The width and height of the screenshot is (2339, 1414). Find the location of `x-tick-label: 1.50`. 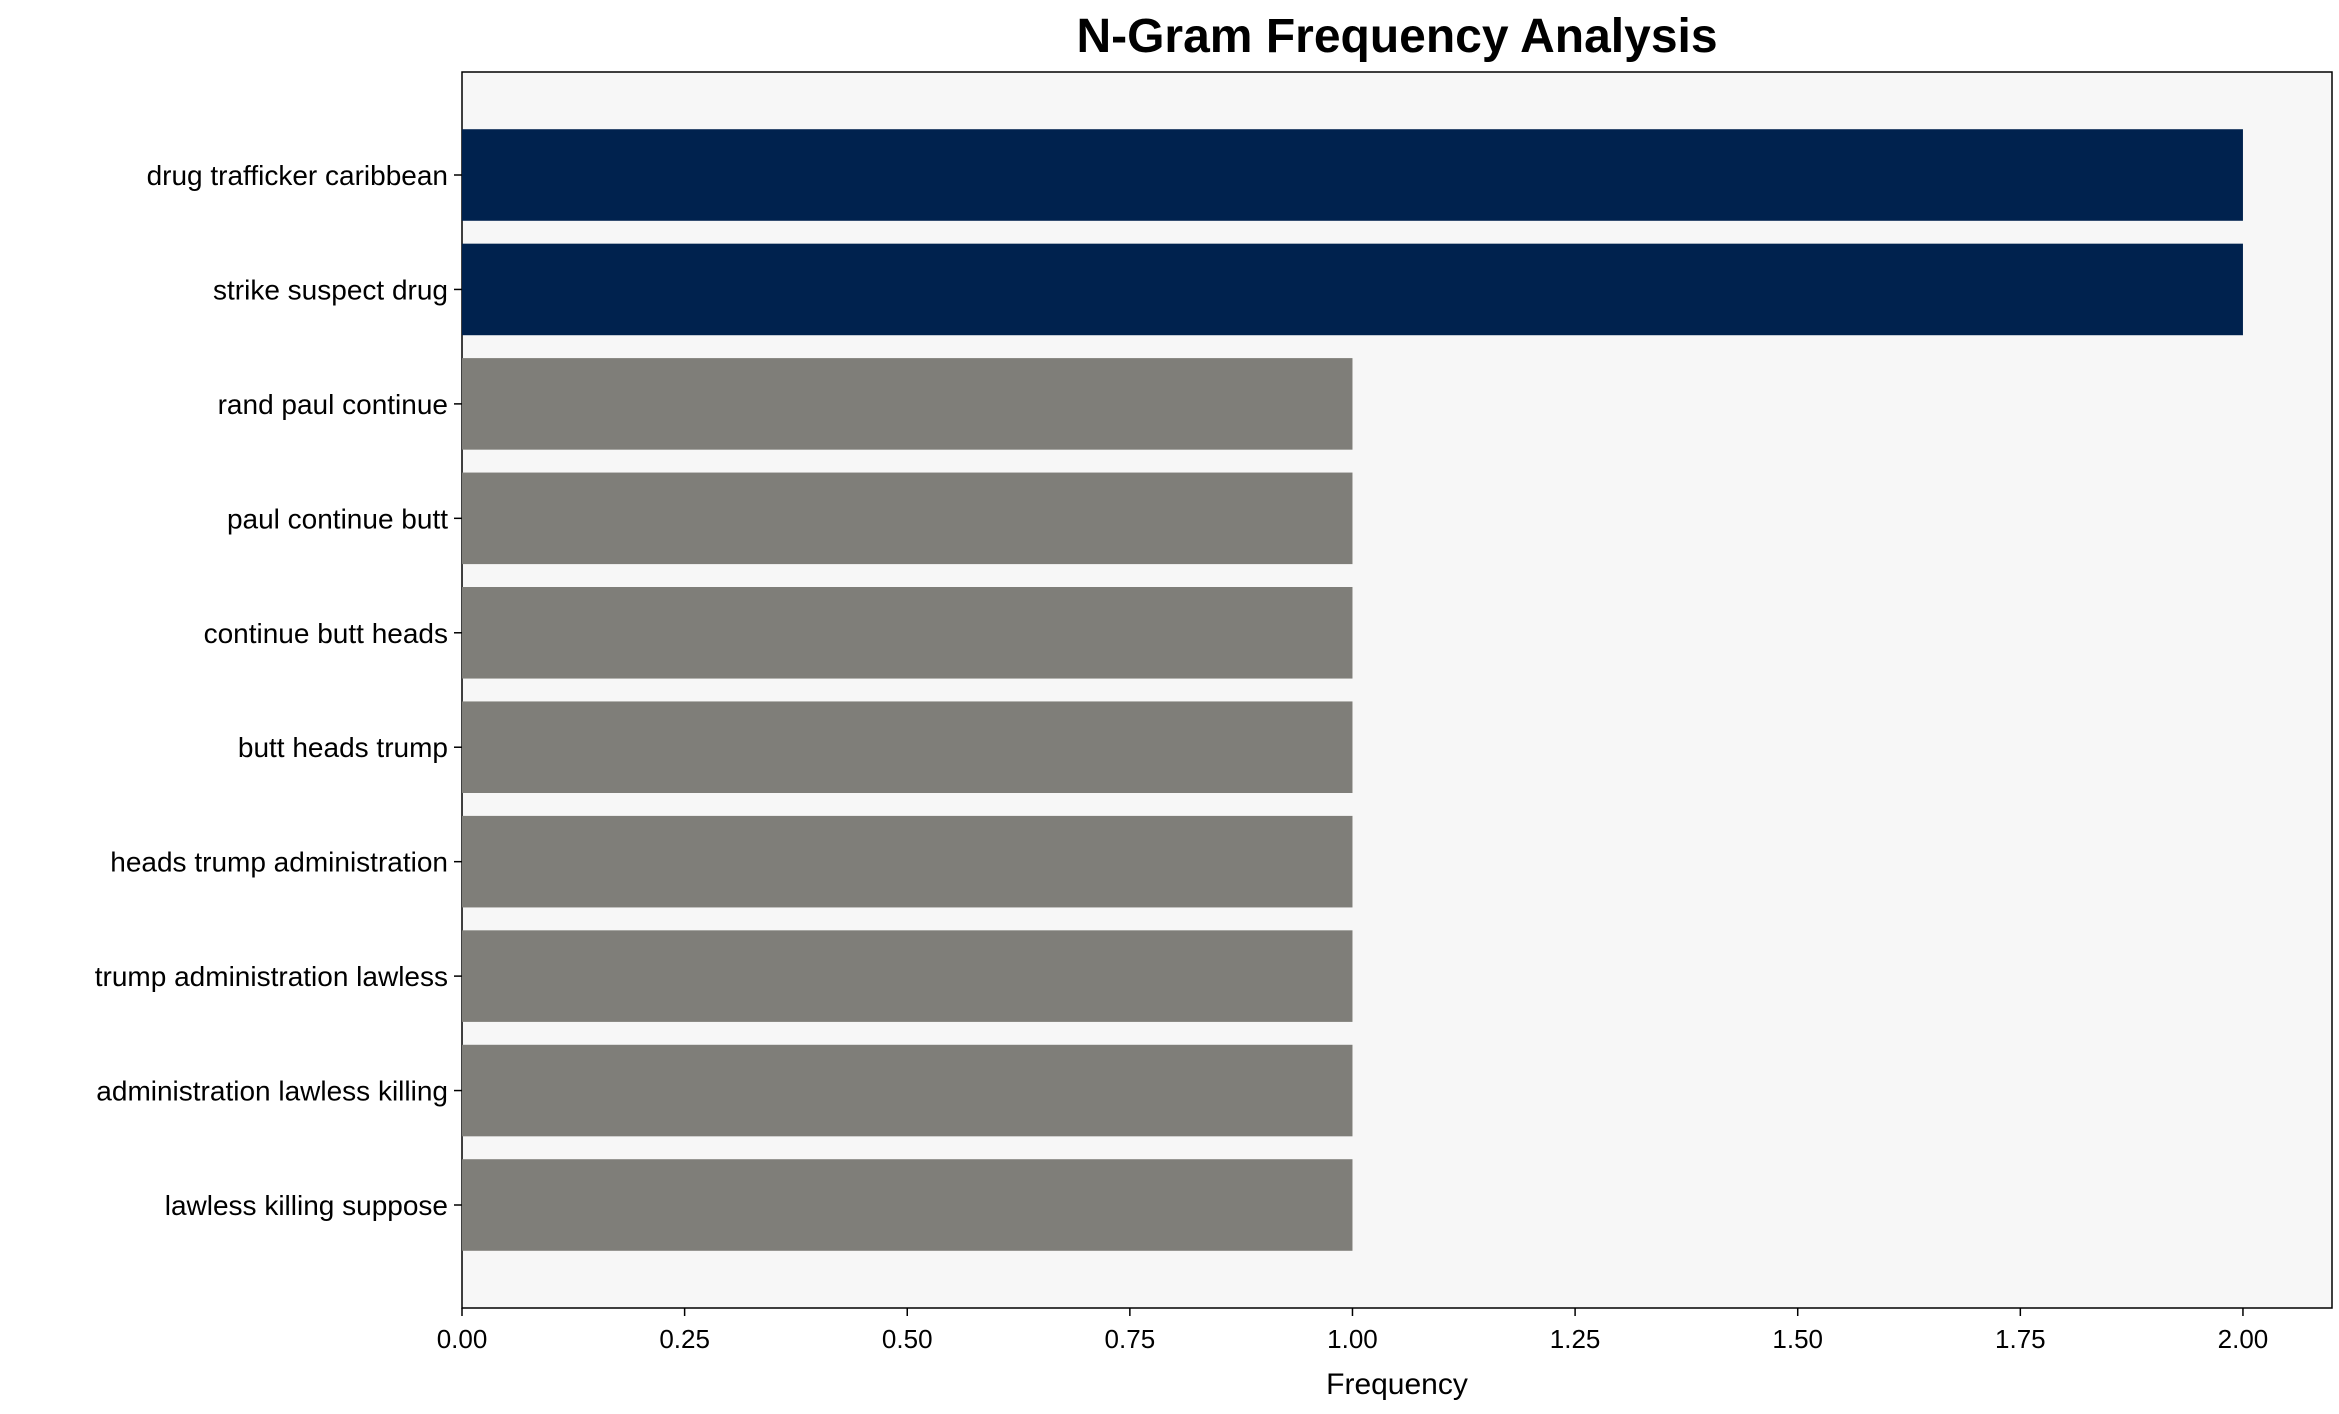

x-tick-label: 1.50 is located at coordinates (1797, 1339).